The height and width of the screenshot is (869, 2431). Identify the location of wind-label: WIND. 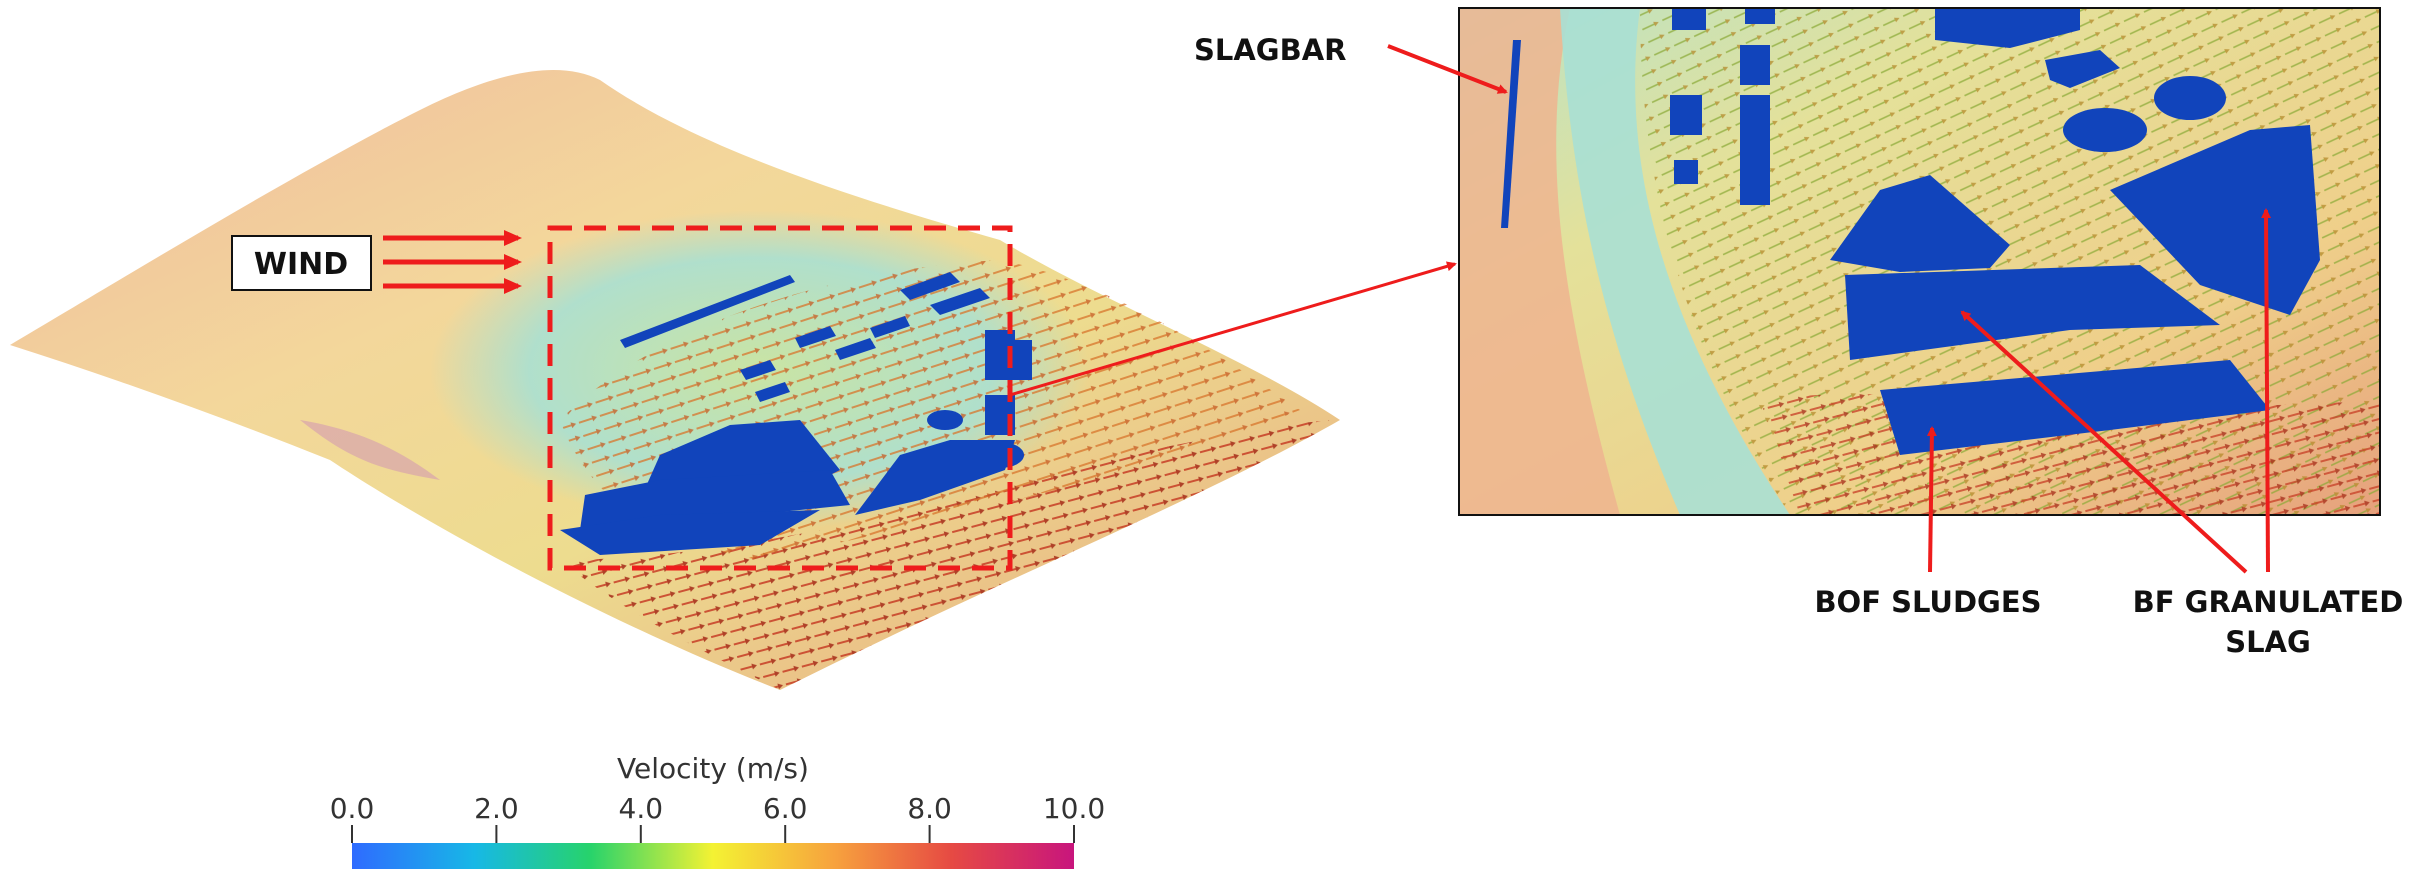
(301, 264).